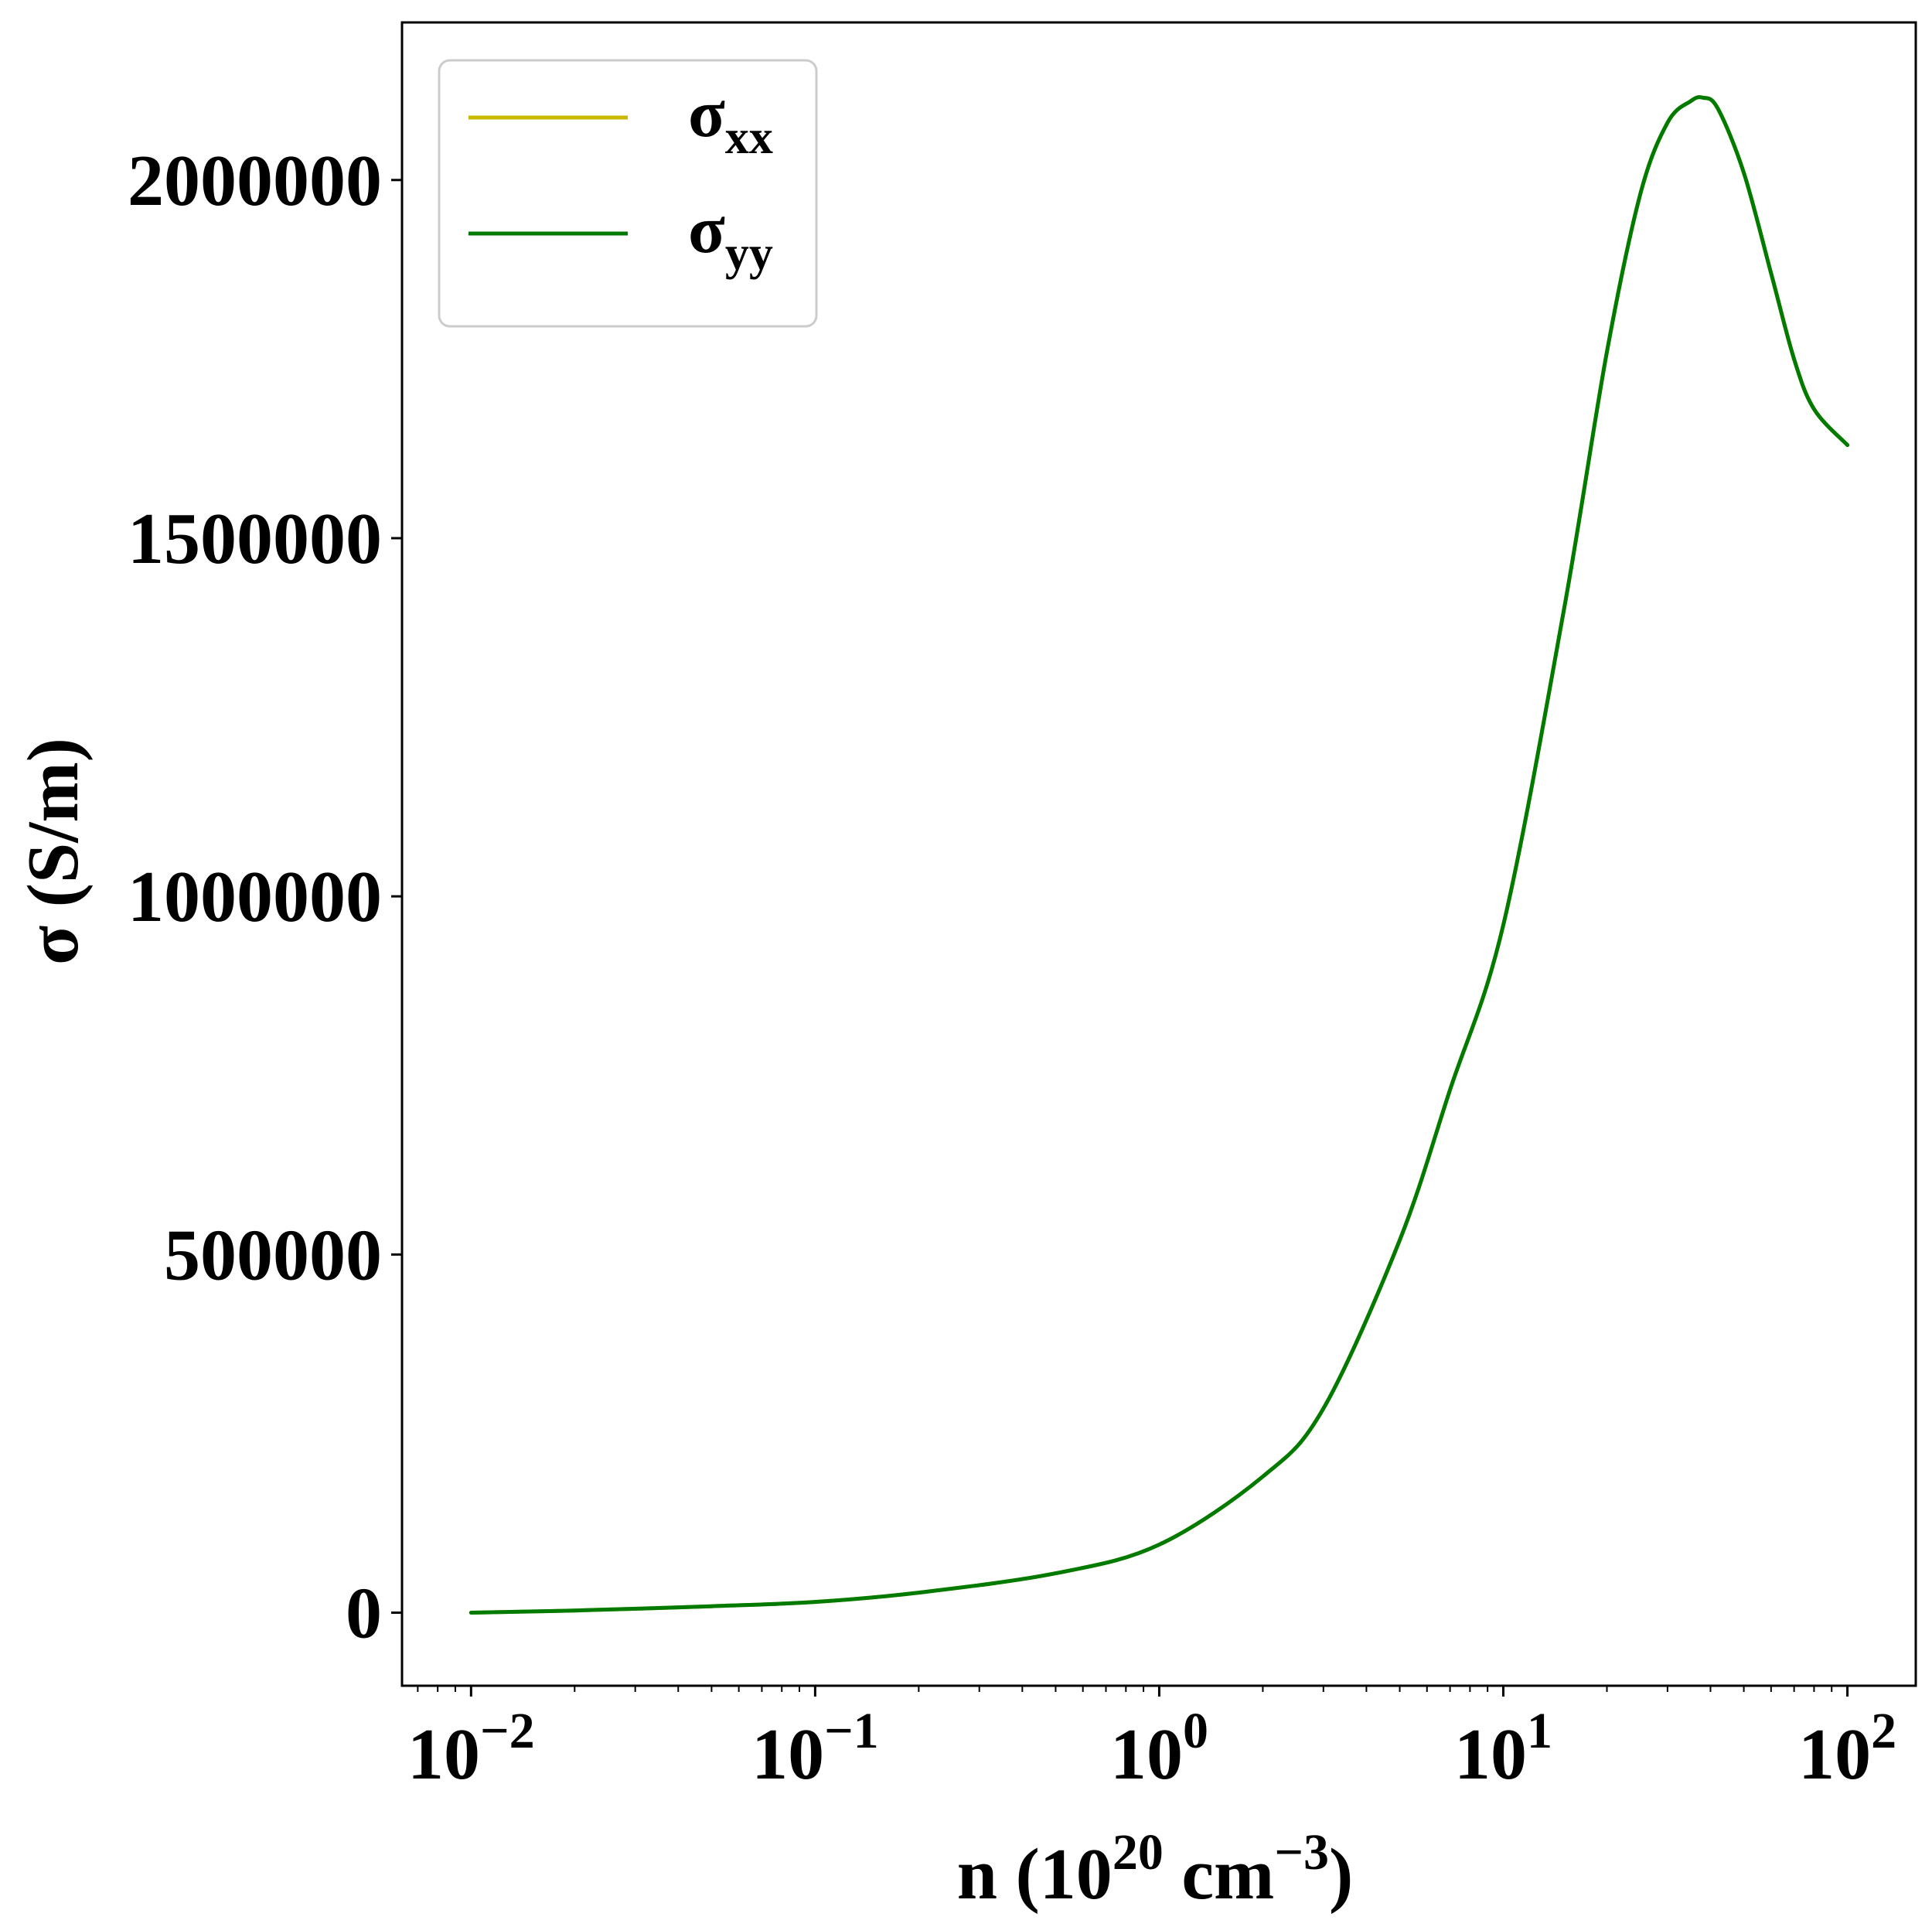 The height and width of the screenshot is (1927, 1932). I want to click on y-tick-label: 500000, so click(273, 1255).